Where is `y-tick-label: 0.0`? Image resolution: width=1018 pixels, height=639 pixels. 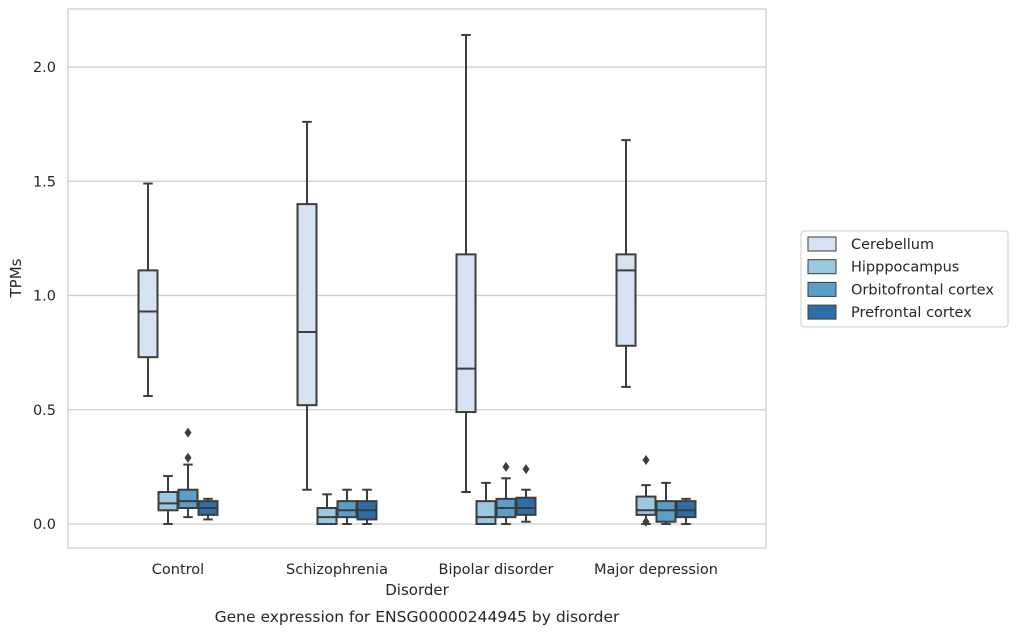
y-tick-label: 0.0 is located at coordinates (44, 525).